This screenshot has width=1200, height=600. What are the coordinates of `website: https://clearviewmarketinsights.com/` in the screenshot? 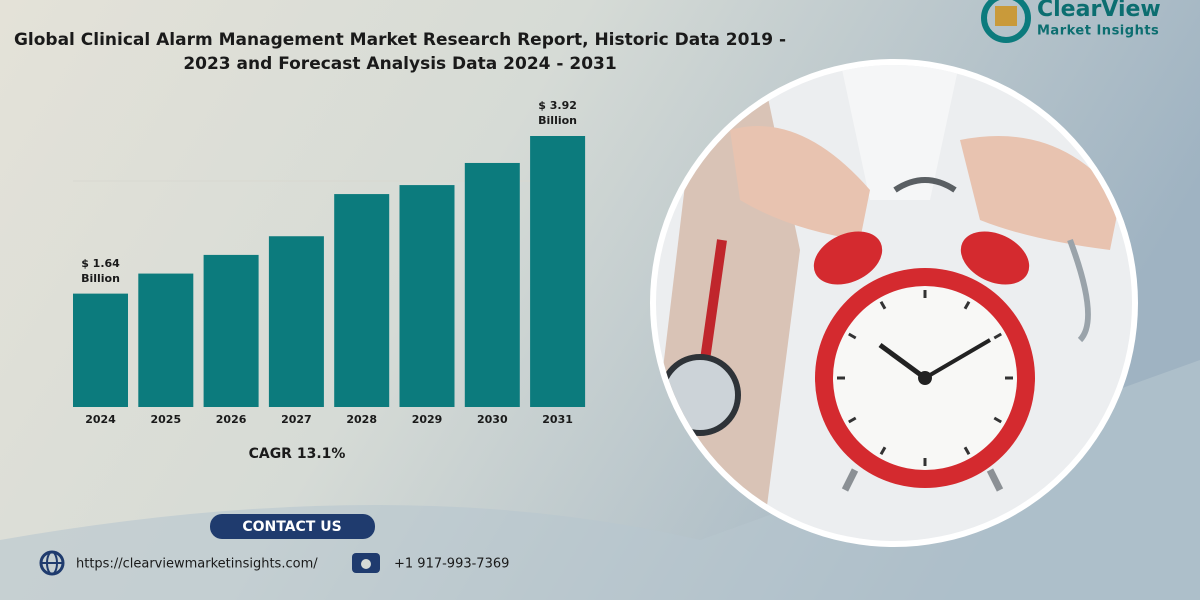 It's located at (197, 564).